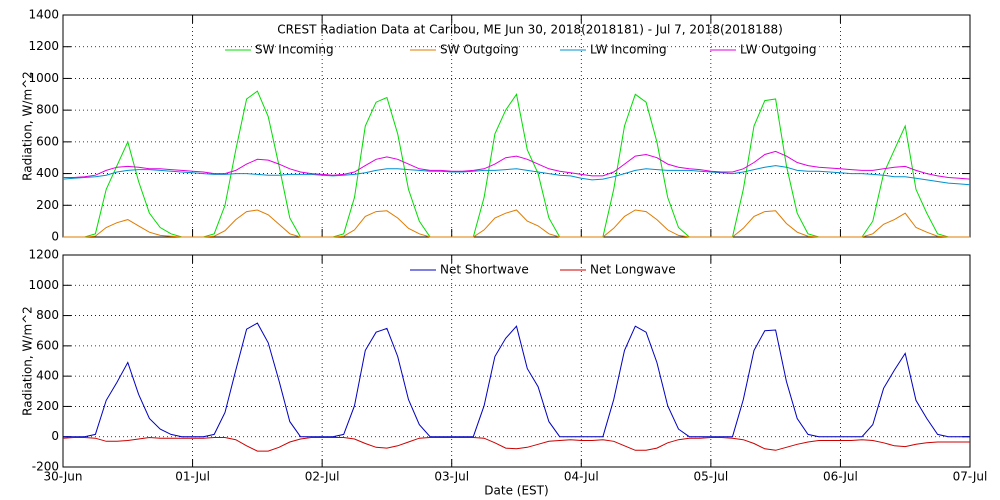  Describe the element at coordinates (479, 50) in the screenshot. I see `legend-label: SW Outgoing` at that location.